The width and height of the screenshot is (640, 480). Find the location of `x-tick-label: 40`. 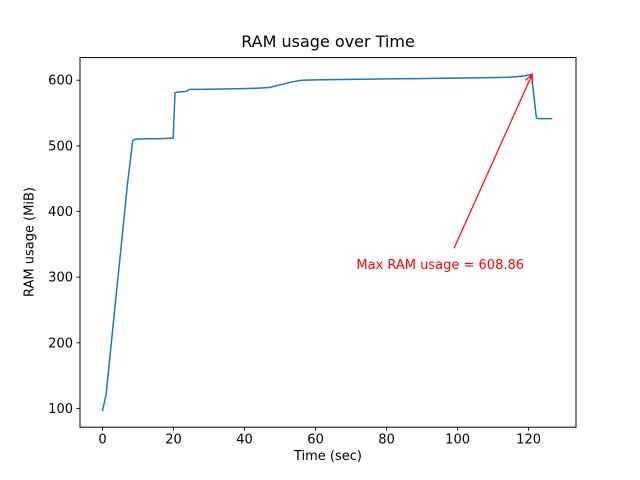

x-tick-label: 40 is located at coordinates (244, 440).